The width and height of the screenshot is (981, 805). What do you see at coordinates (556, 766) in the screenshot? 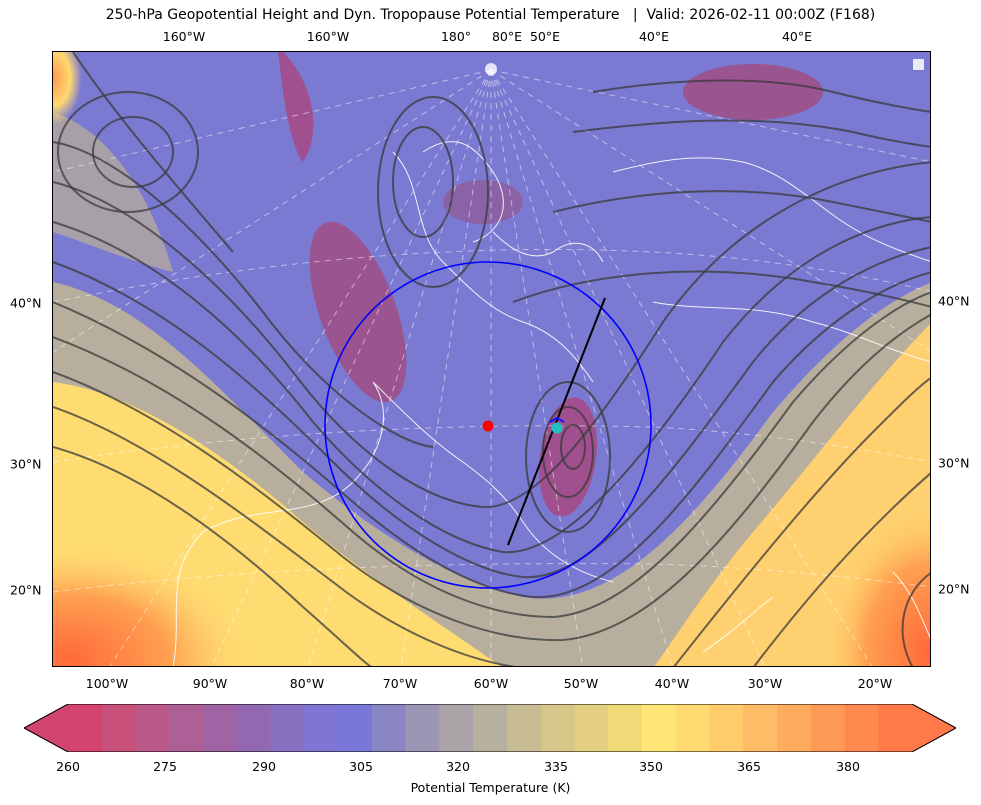
I see `colorbar-tick: 335` at bounding box center [556, 766].